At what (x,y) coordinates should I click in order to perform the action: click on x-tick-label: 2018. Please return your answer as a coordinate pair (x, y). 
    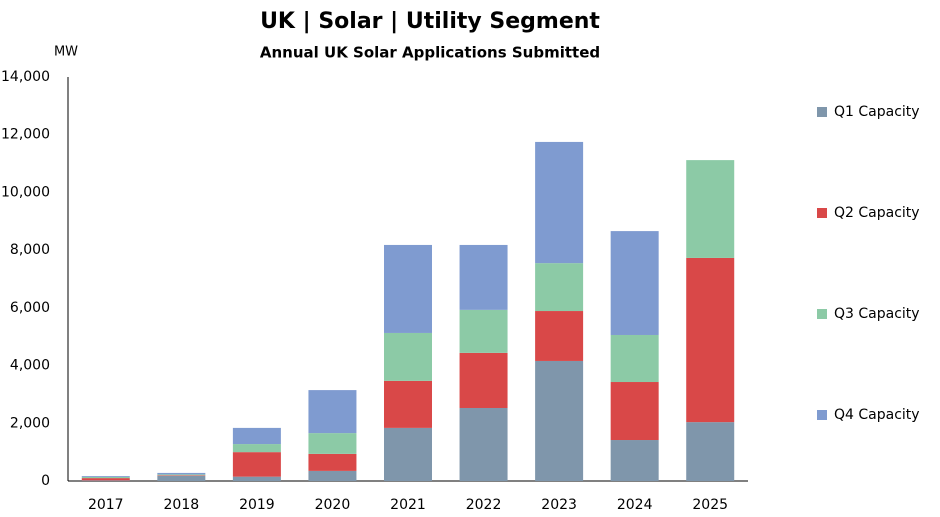
    Looking at the image, I should click on (182, 505).